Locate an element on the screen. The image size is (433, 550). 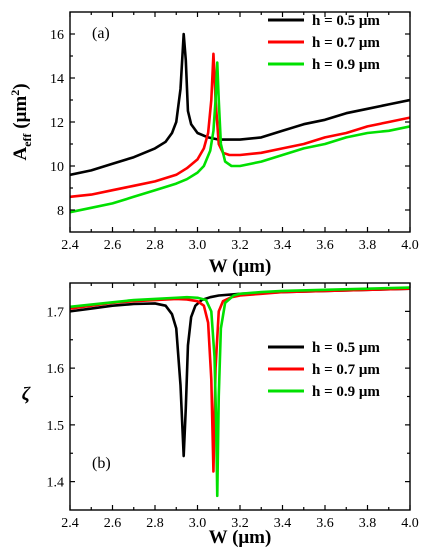
panel-a-legend-label-1: h = 0.5 μm is located at coordinates (346, 21).